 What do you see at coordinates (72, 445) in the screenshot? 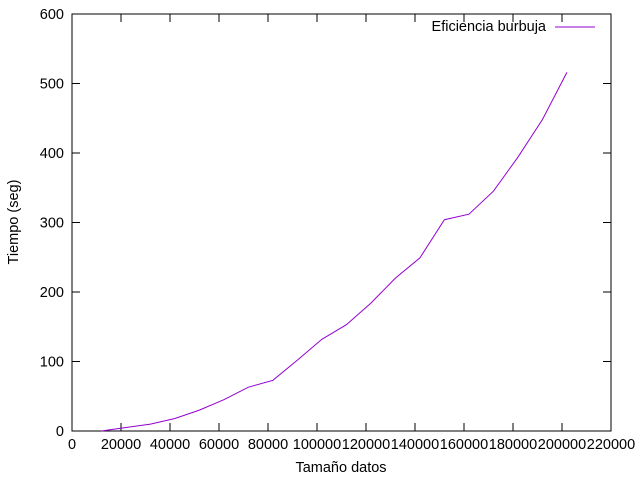
I see `x-tick-label: 0` at bounding box center [72, 445].